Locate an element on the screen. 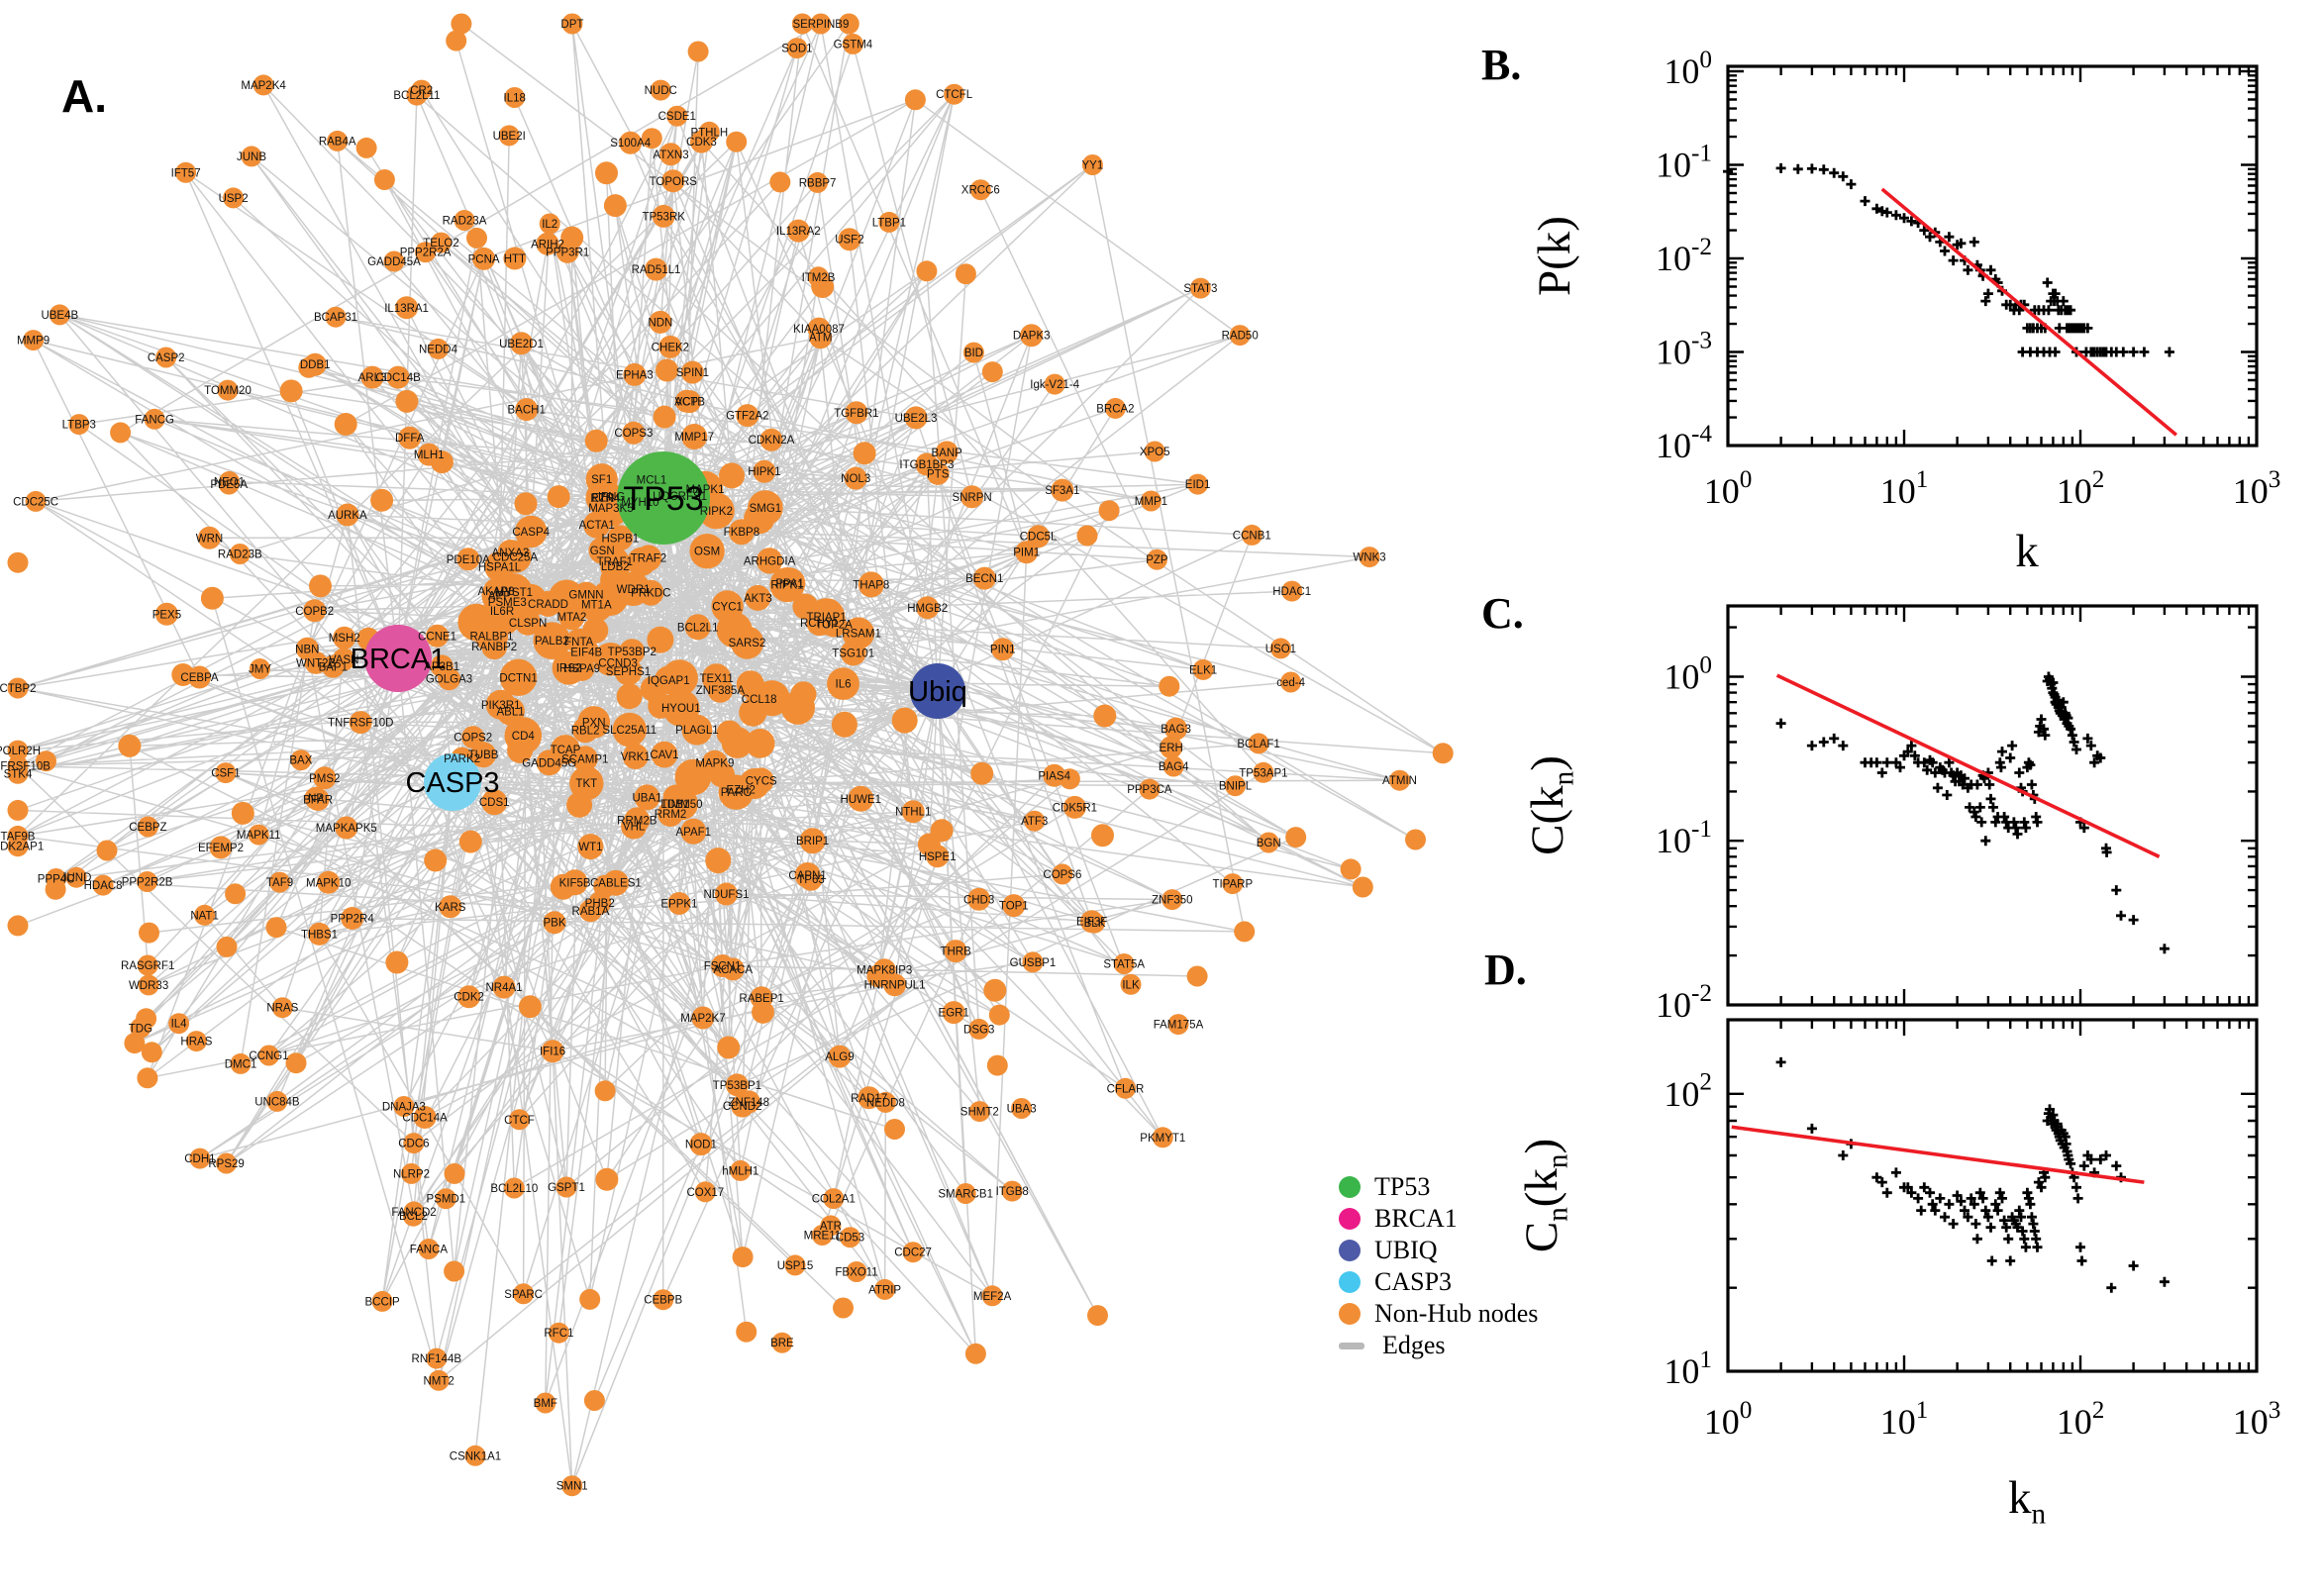  network-node-label: MAPK9 is located at coordinates (714, 764).